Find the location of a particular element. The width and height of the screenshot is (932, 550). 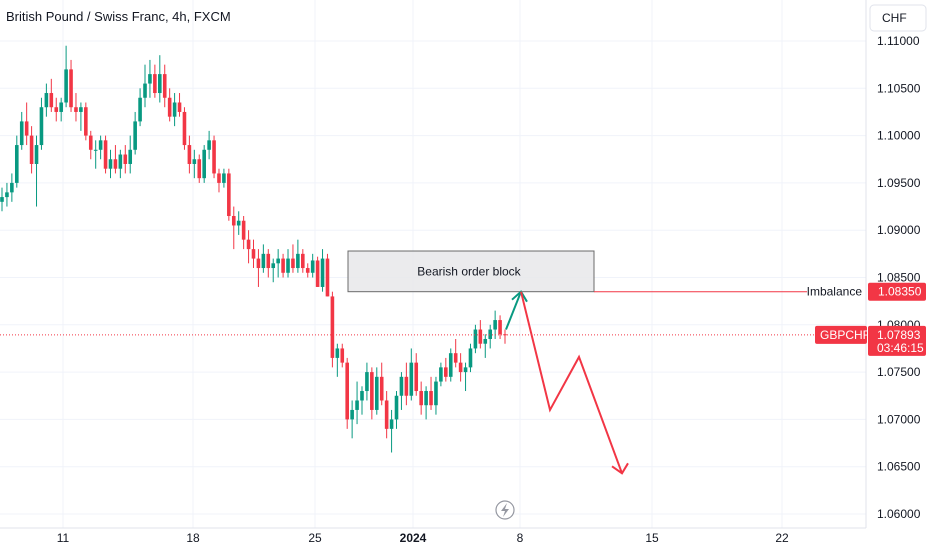

projection-up-arrow is located at coordinates (513, 310).